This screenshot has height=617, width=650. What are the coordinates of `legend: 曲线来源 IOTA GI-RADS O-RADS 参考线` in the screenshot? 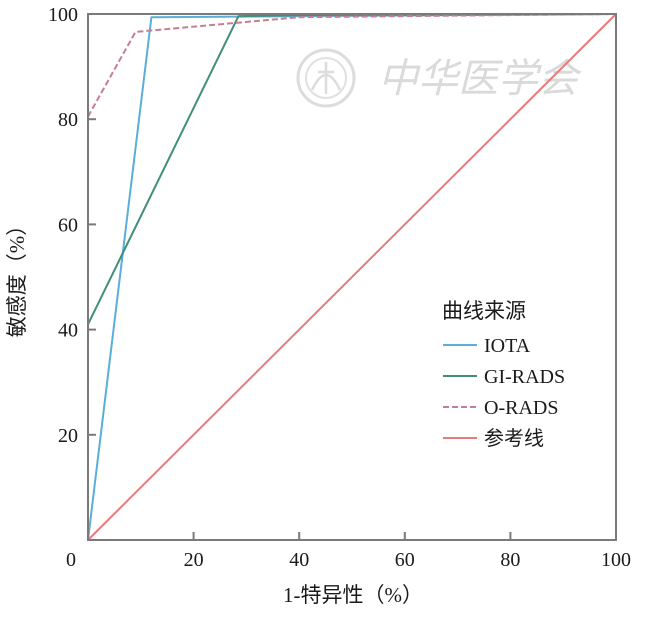 It's located at (503, 374).